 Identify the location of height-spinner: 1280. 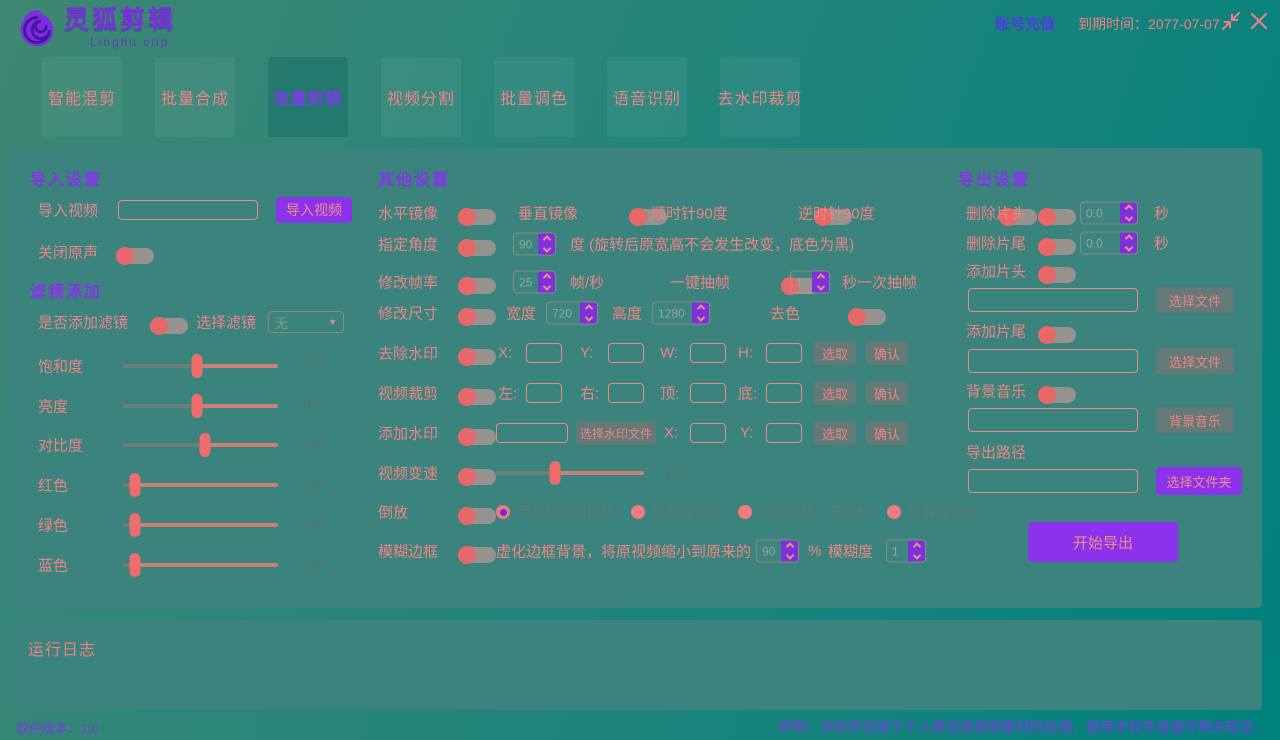
(681, 313).